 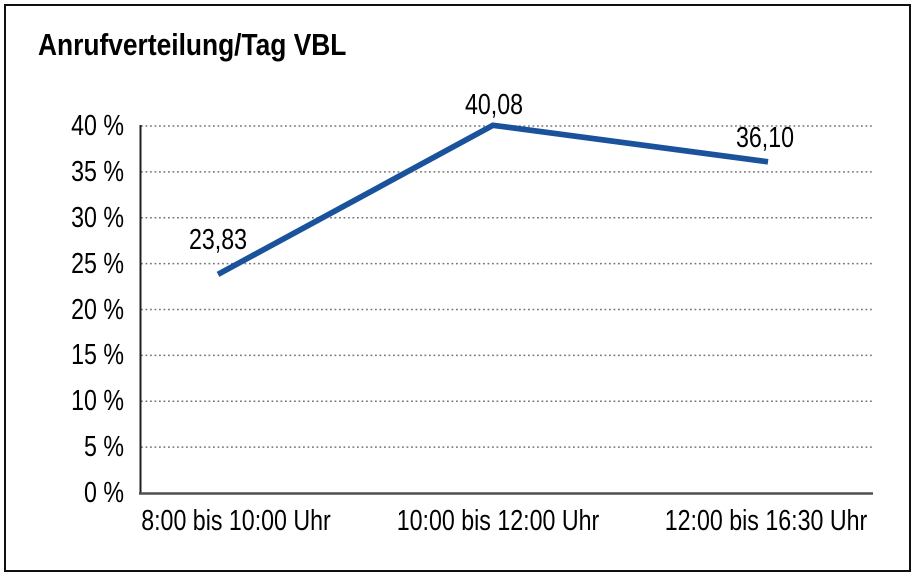 I want to click on y-tick-label: 30 %, so click(x=97, y=217).